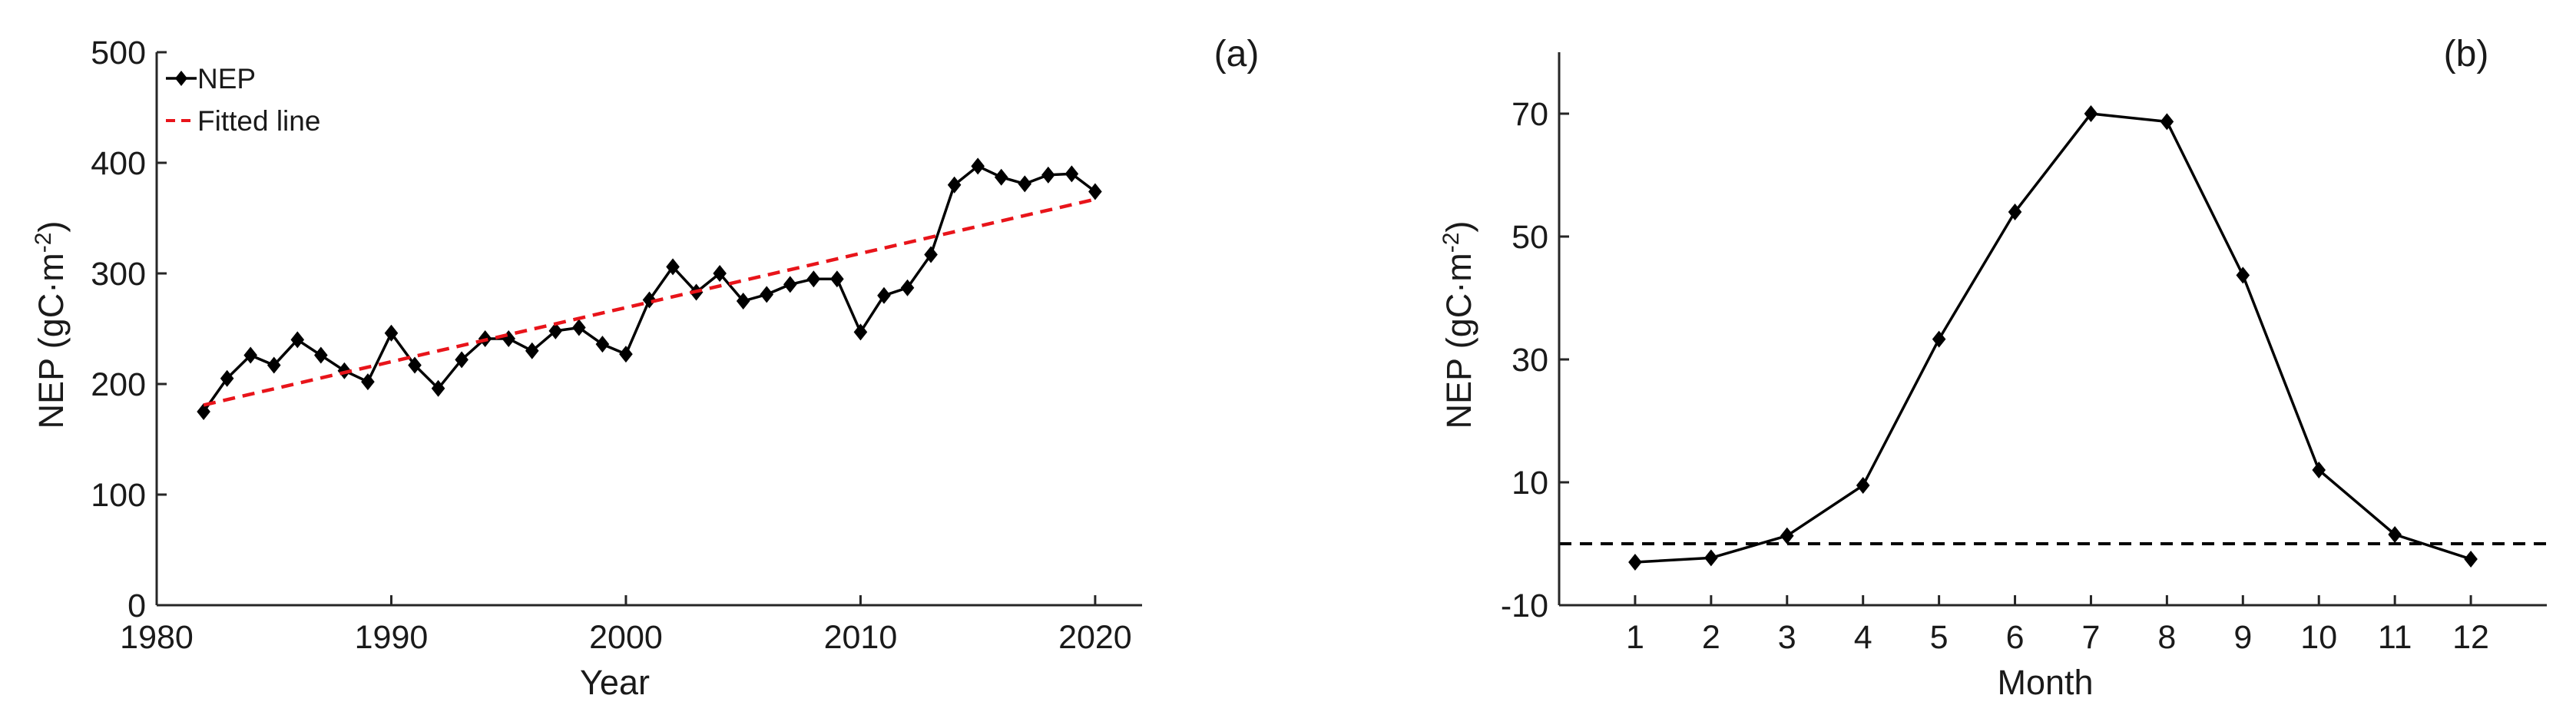 Image resolution: width=2576 pixels, height=725 pixels. What do you see at coordinates (2395, 637) in the screenshot?
I see `x-tick-label-b: 11` at bounding box center [2395, 637].